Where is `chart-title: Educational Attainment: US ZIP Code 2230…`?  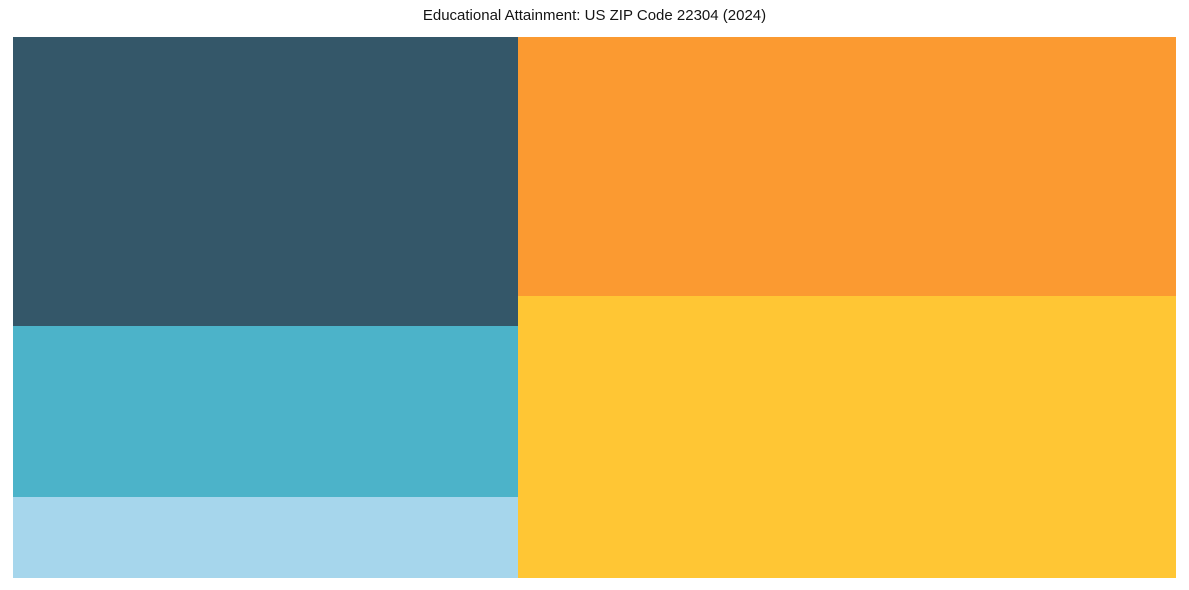
chart-title: Educational Attainment: US ZIP Code 2230… is located at coordinates (594, 15).